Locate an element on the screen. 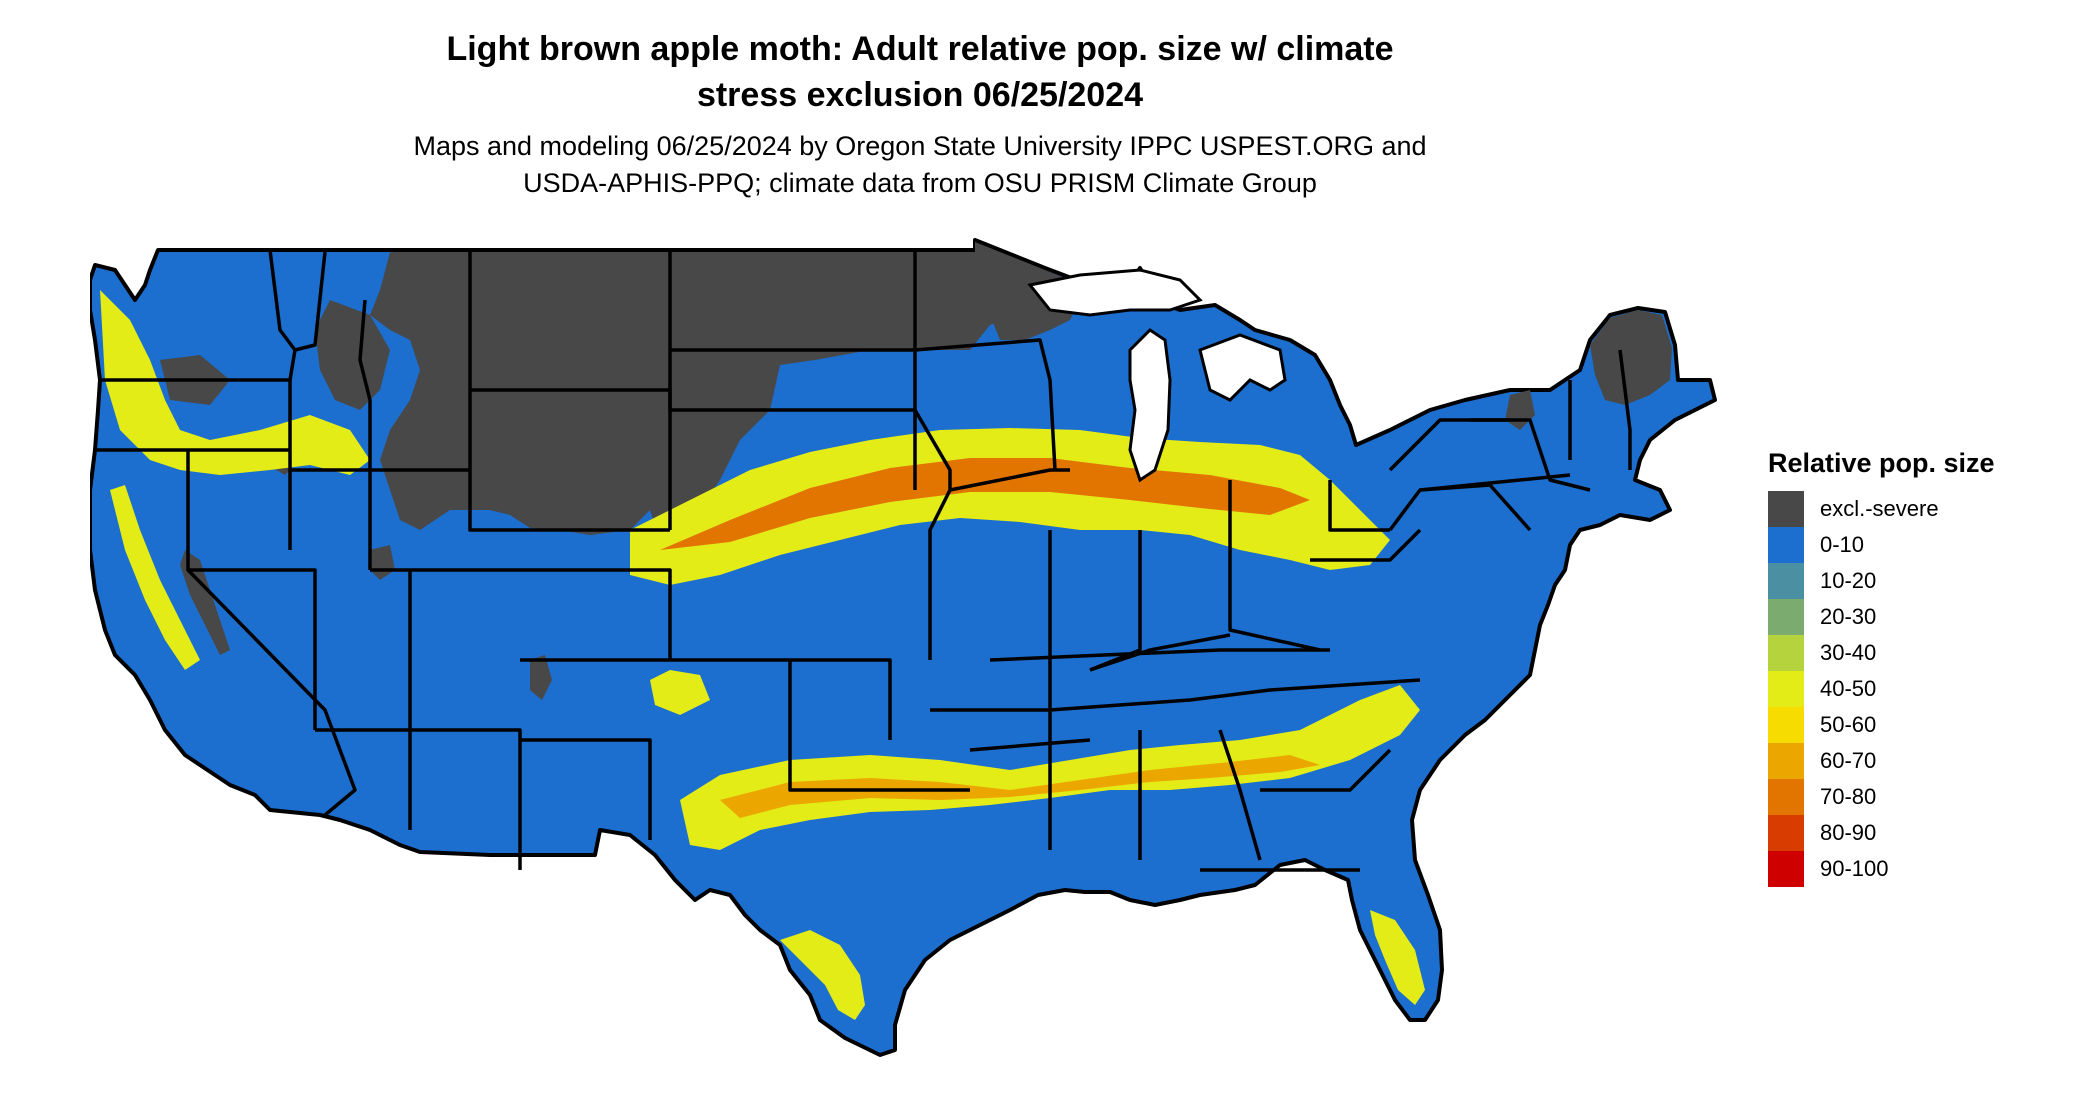  legend-item: 90-100 is located at coordinates (1881, 869).